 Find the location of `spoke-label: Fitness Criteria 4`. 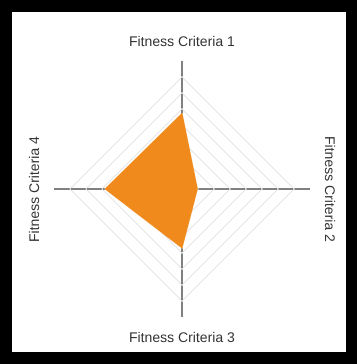

spoke-label: Fitness Criteria 4 is located at coordinates (34, 189).